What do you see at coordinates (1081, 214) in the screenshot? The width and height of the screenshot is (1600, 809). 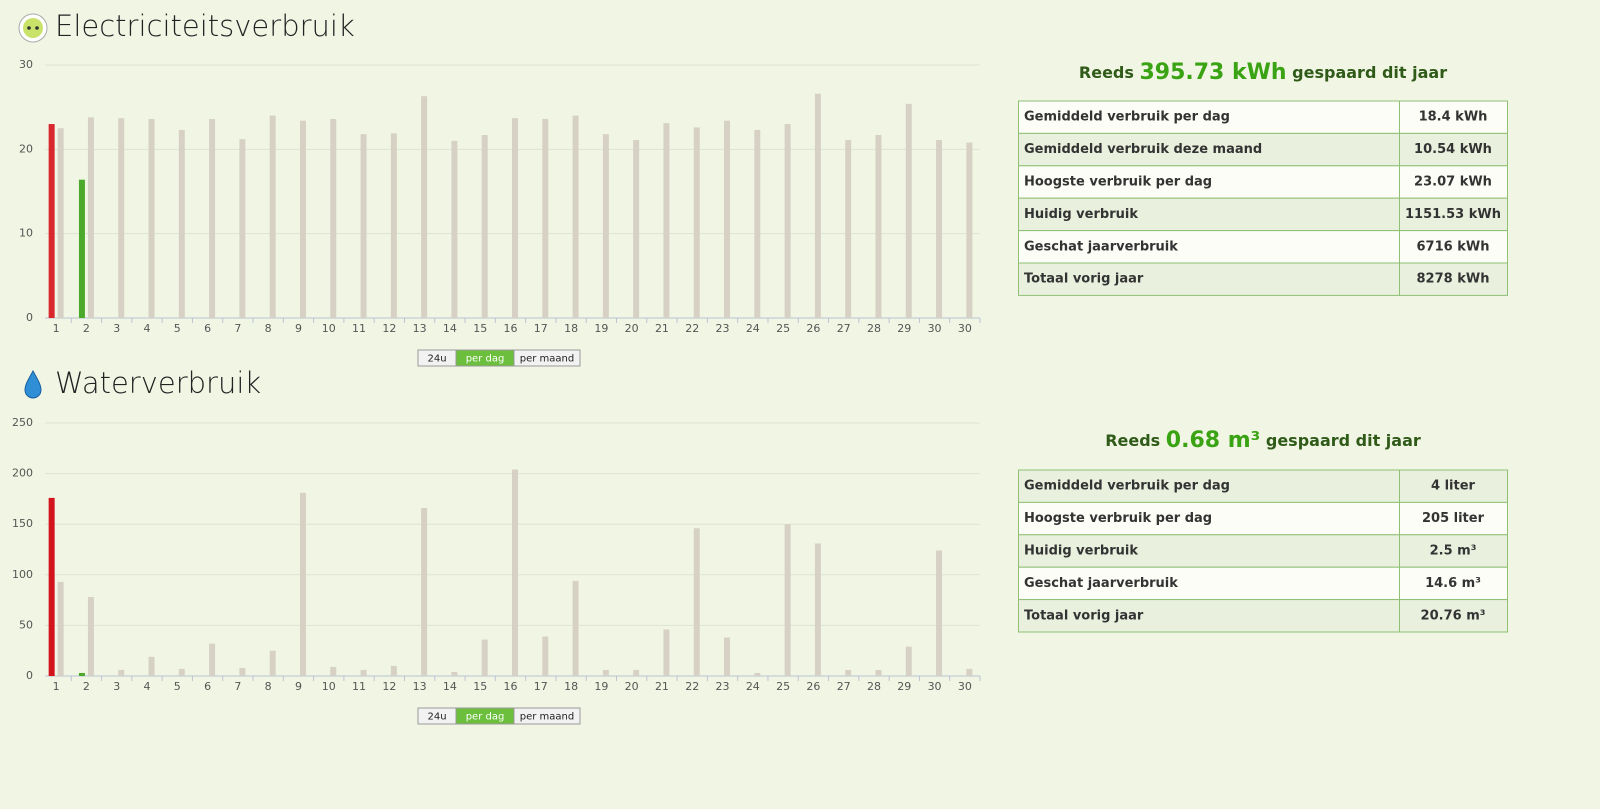 I see `table-label: Huidig verbruik` at bounding box center [1081, 214].